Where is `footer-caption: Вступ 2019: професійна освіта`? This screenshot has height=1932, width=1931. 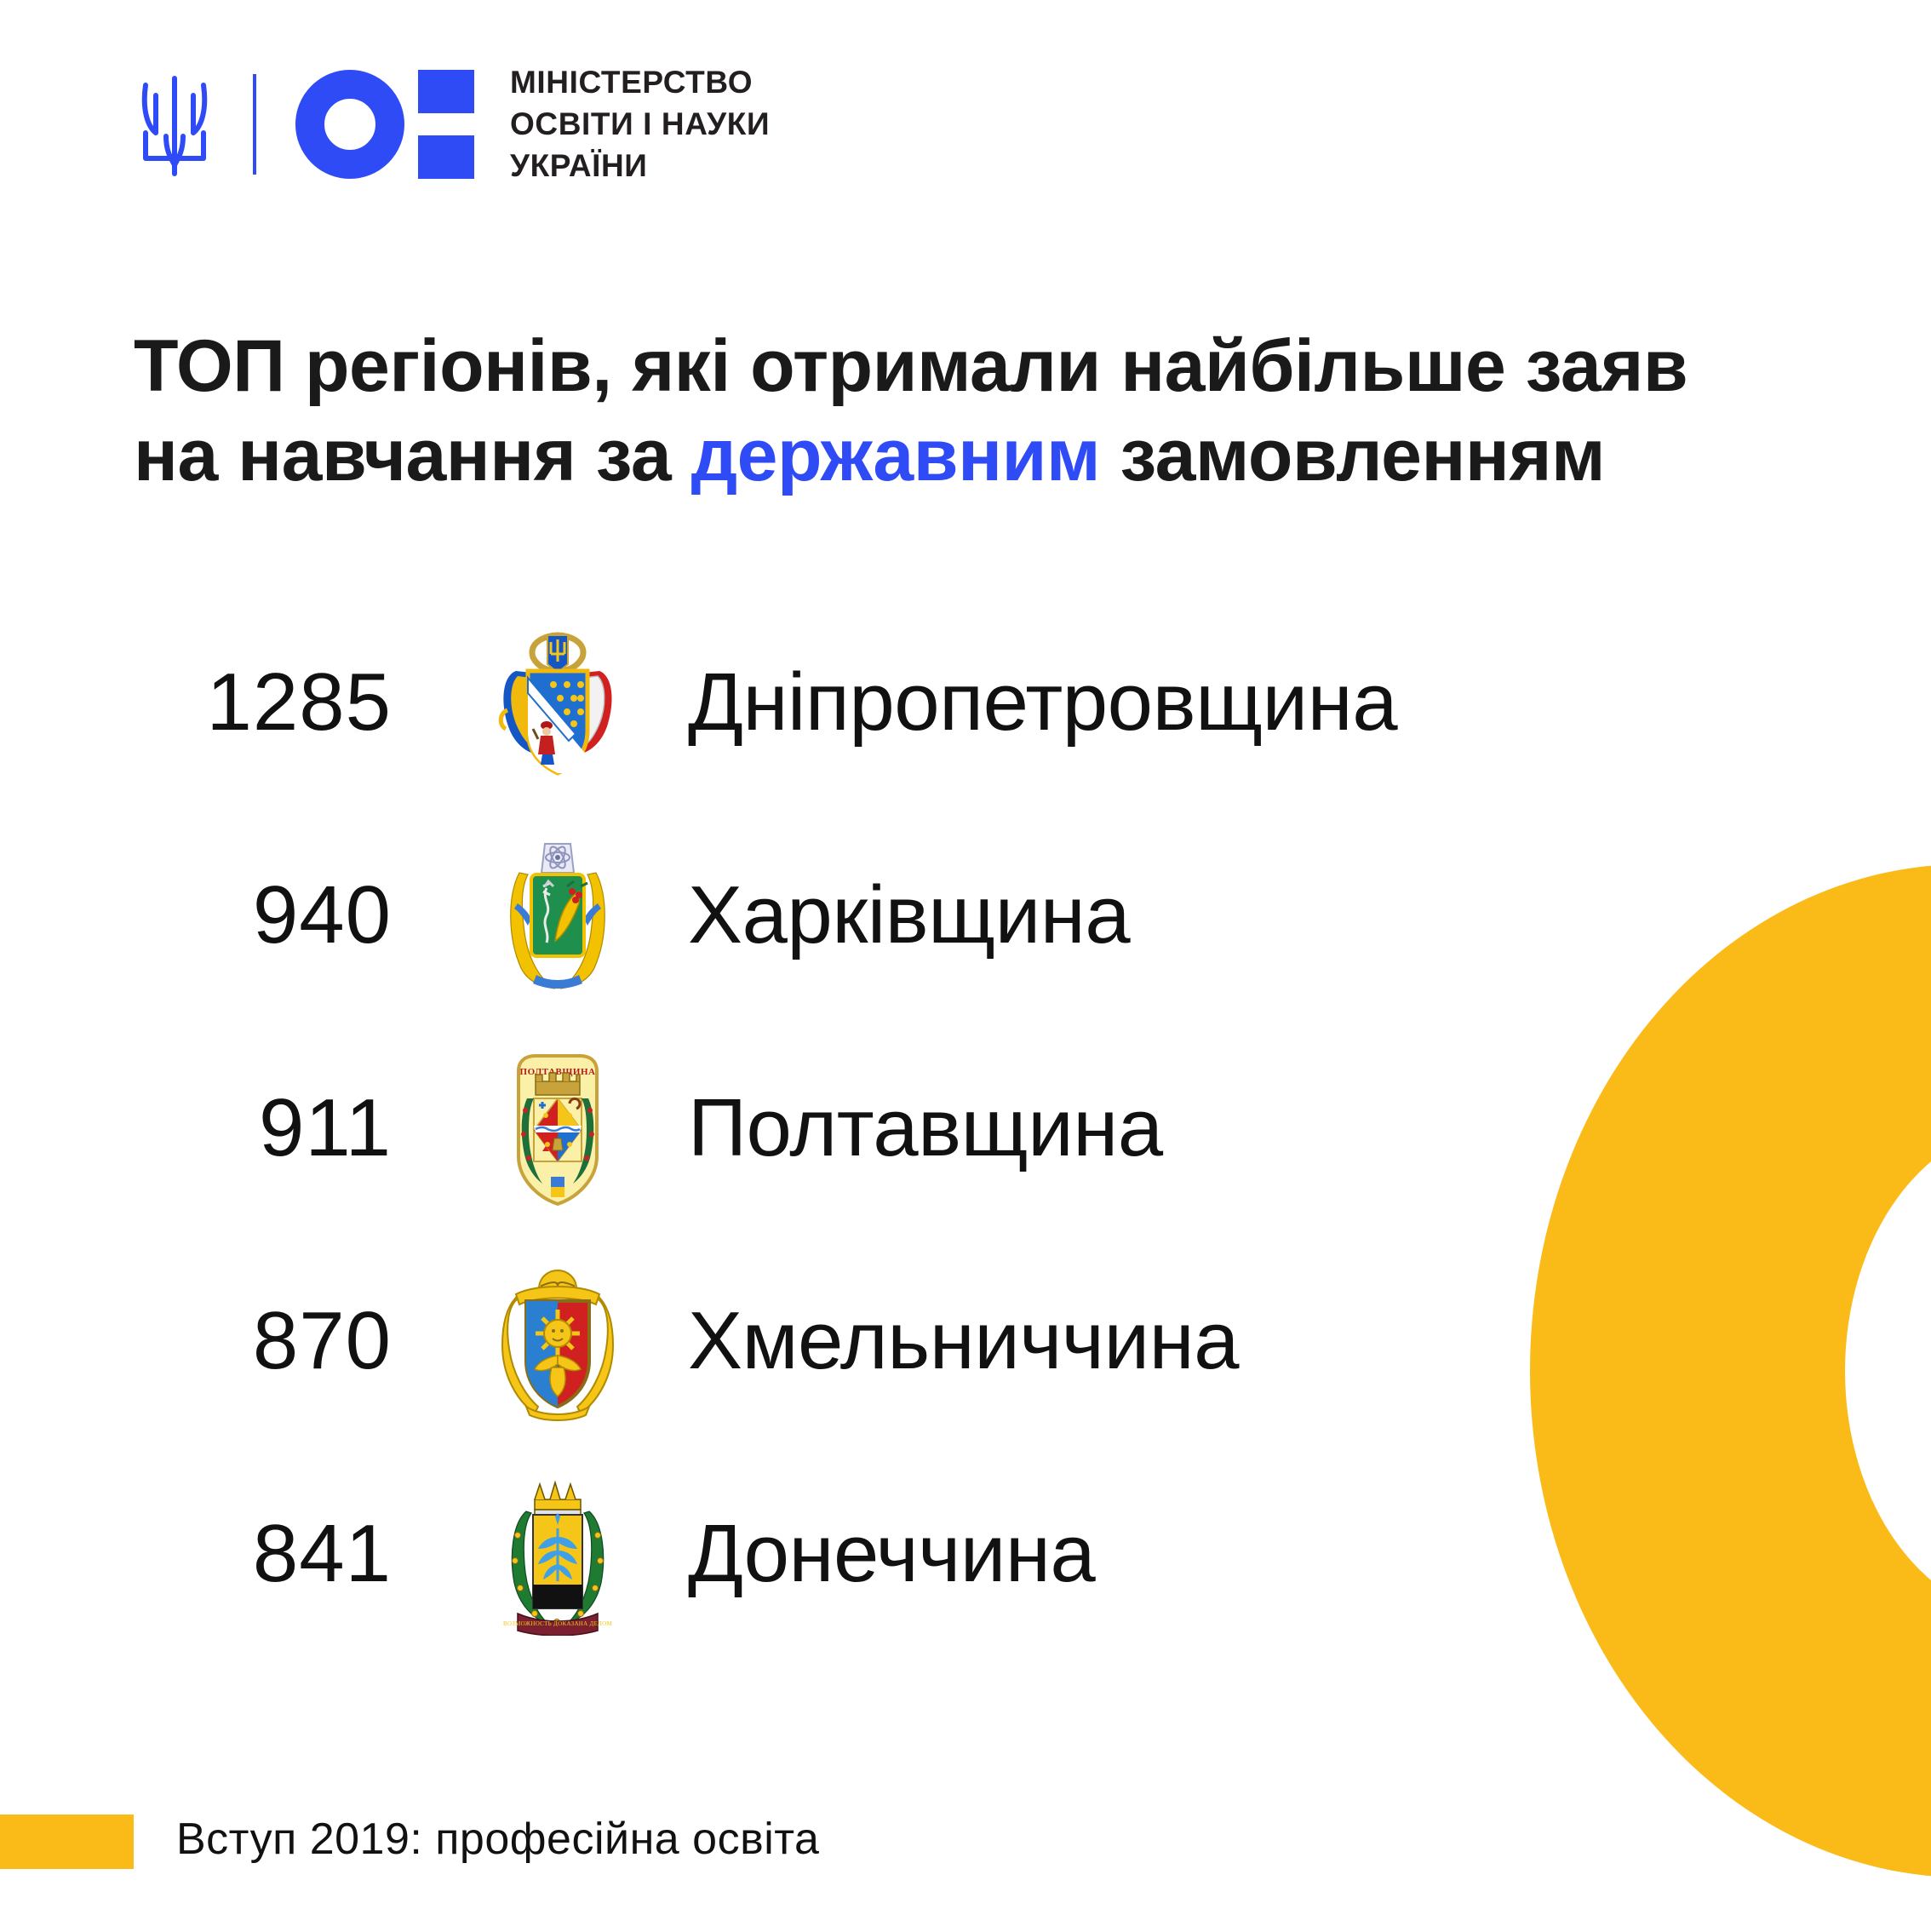
footer-caption: Вступ 2019: професійна освіта is located at coordinates (498, 1839).